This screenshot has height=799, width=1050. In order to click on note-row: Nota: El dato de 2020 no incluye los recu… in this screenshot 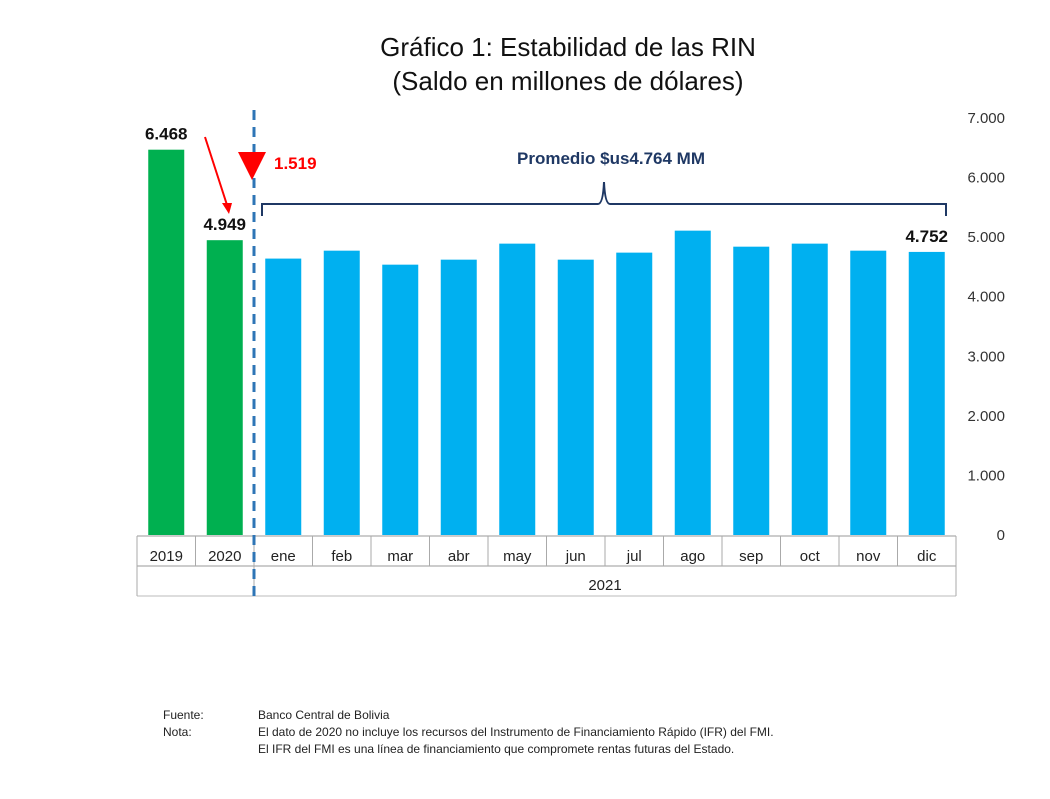, I will do `click(468, 732)`.